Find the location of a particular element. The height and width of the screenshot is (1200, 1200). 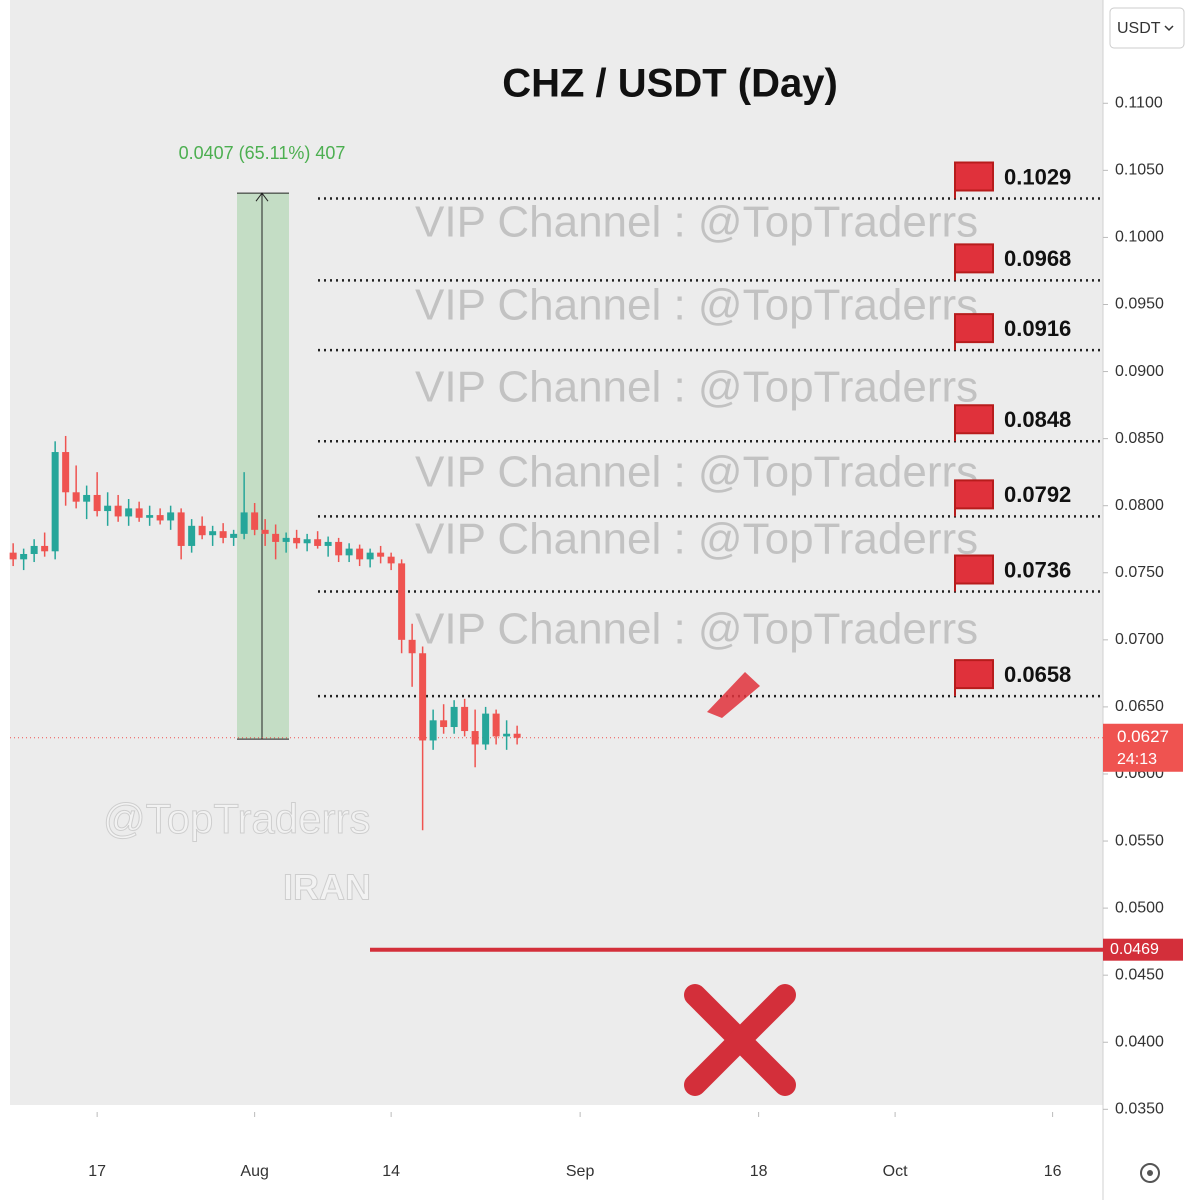

y-tick-label: 0.0450 is located at coordinates (1139, 974).